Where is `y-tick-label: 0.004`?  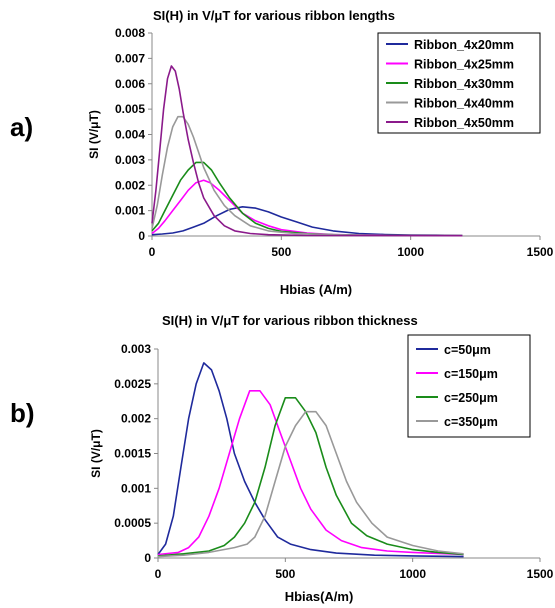 y-tick-label: 0.004 is located at coordinates (130, 135).